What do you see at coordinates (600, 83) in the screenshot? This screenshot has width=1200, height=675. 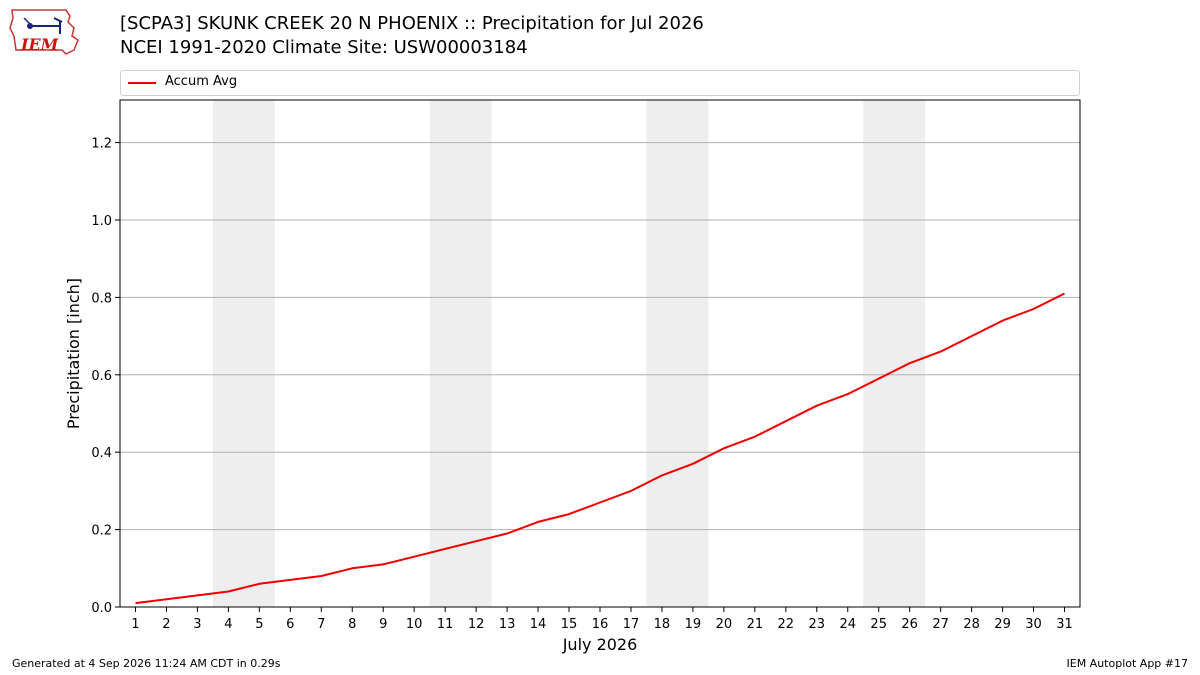 I see `legend: Accum Avg` at bounding box center [600, 83].